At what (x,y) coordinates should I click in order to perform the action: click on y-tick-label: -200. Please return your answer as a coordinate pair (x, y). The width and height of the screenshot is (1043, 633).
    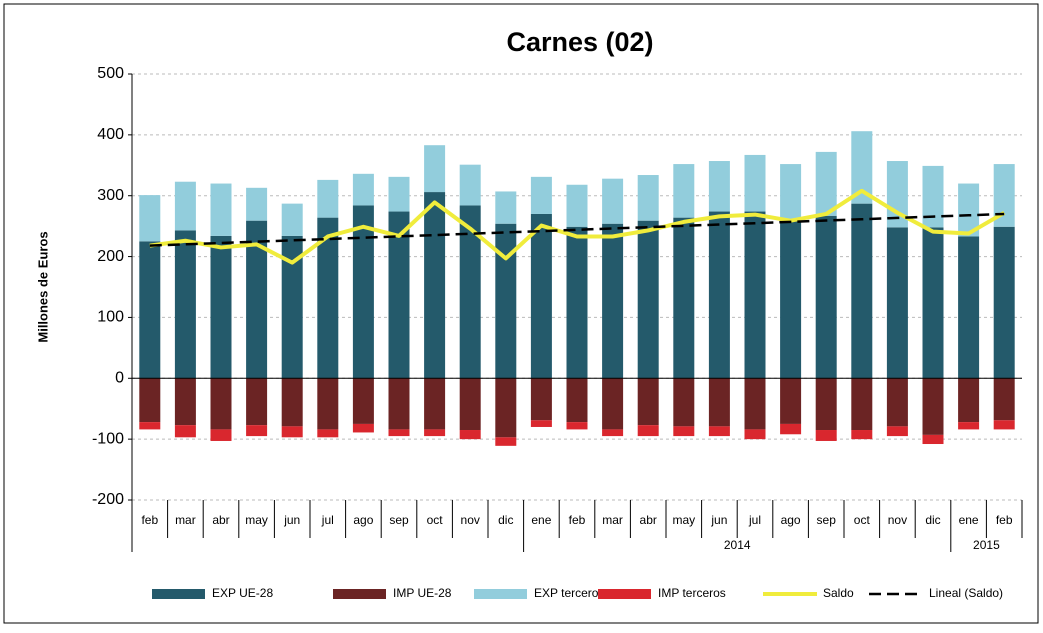
    Looking at the image, I should click on (108, 499).